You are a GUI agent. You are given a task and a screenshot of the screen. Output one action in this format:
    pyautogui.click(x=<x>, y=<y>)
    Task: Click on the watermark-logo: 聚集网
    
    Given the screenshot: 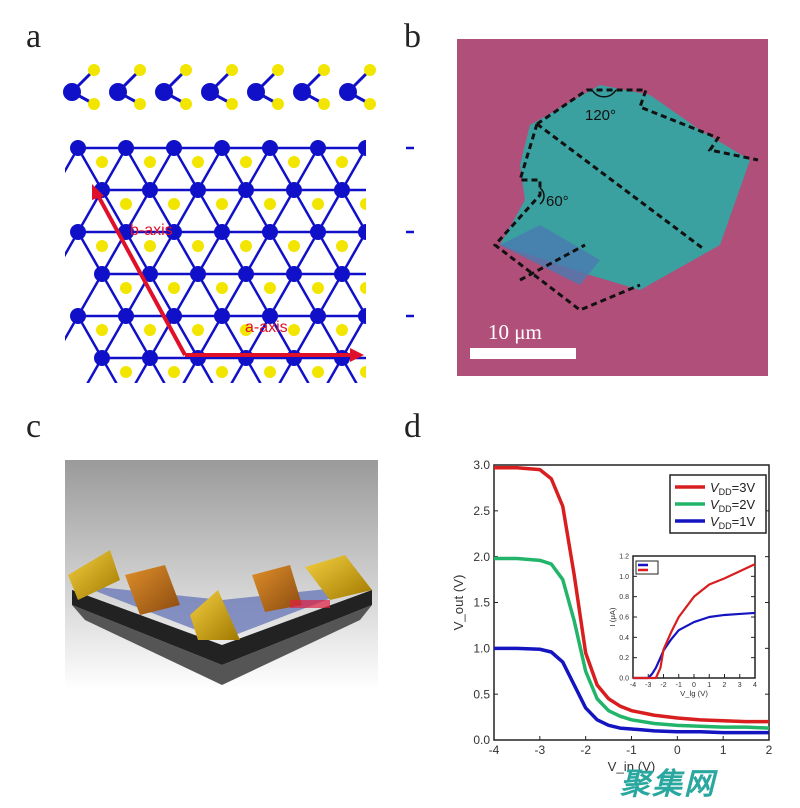 What is the action you would take?
    pyautogui.click(x=668, y=784)
    